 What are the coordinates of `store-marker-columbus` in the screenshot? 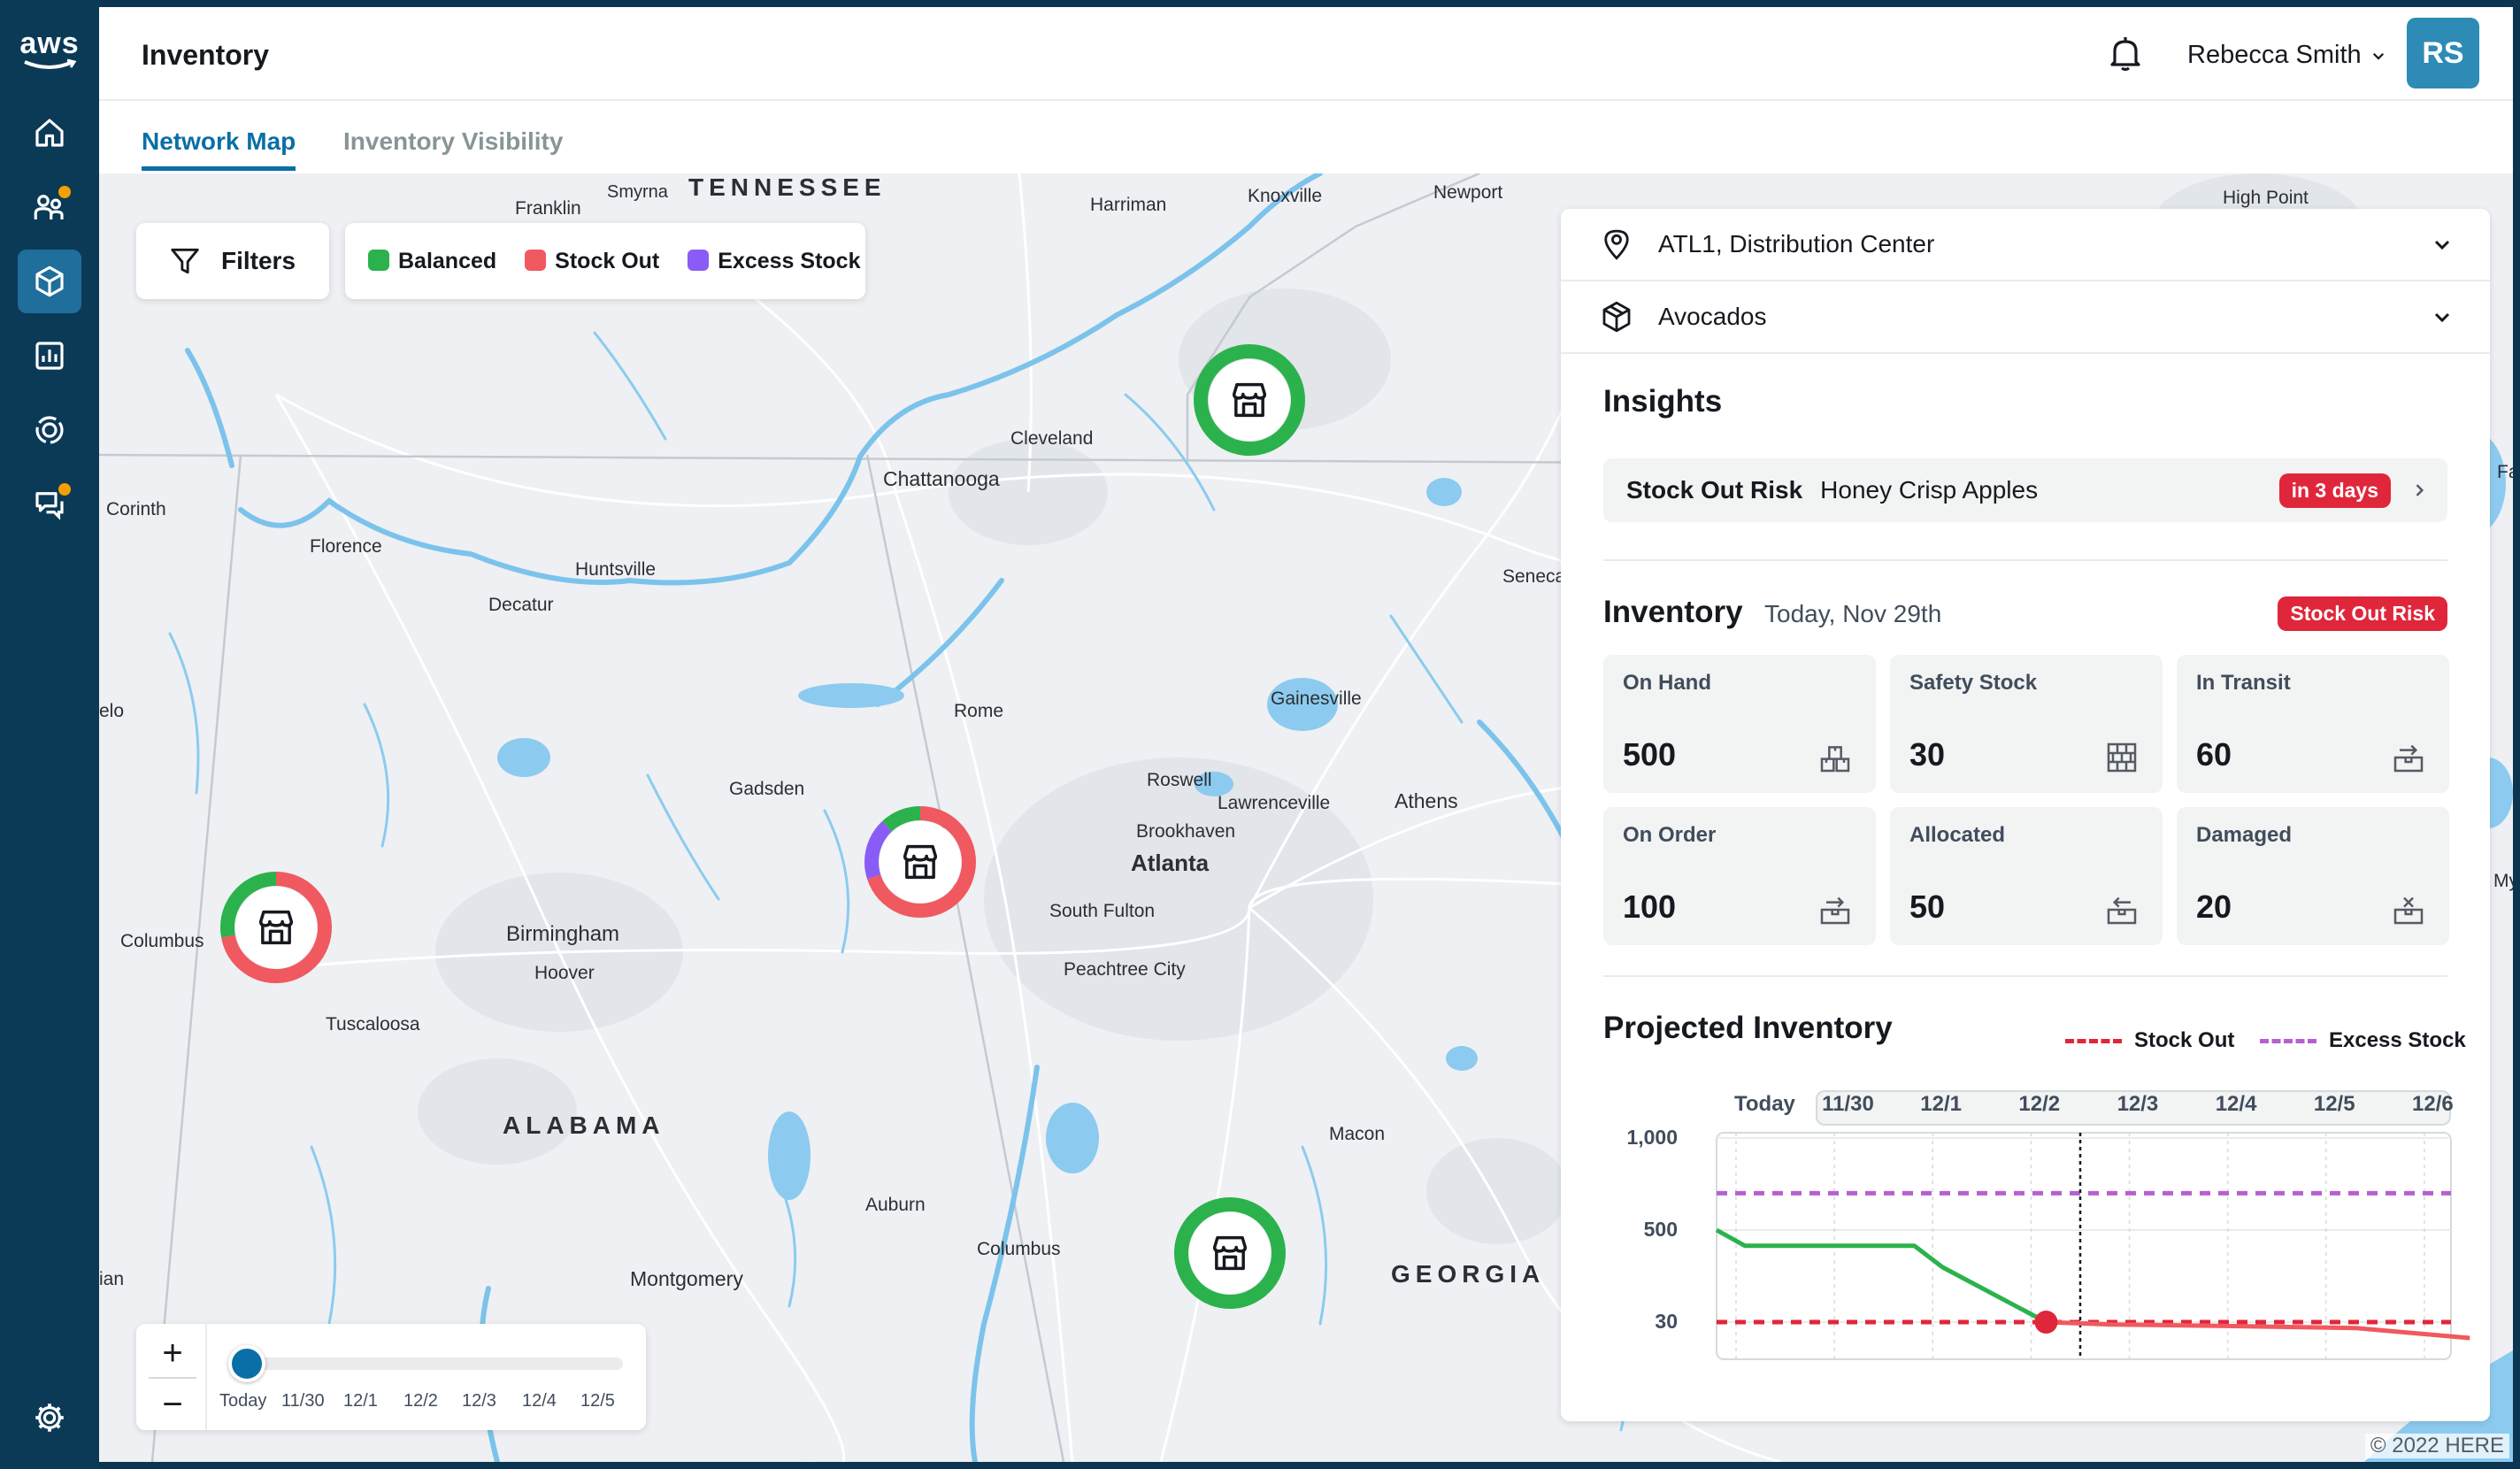 It's located at (1230, 1253).